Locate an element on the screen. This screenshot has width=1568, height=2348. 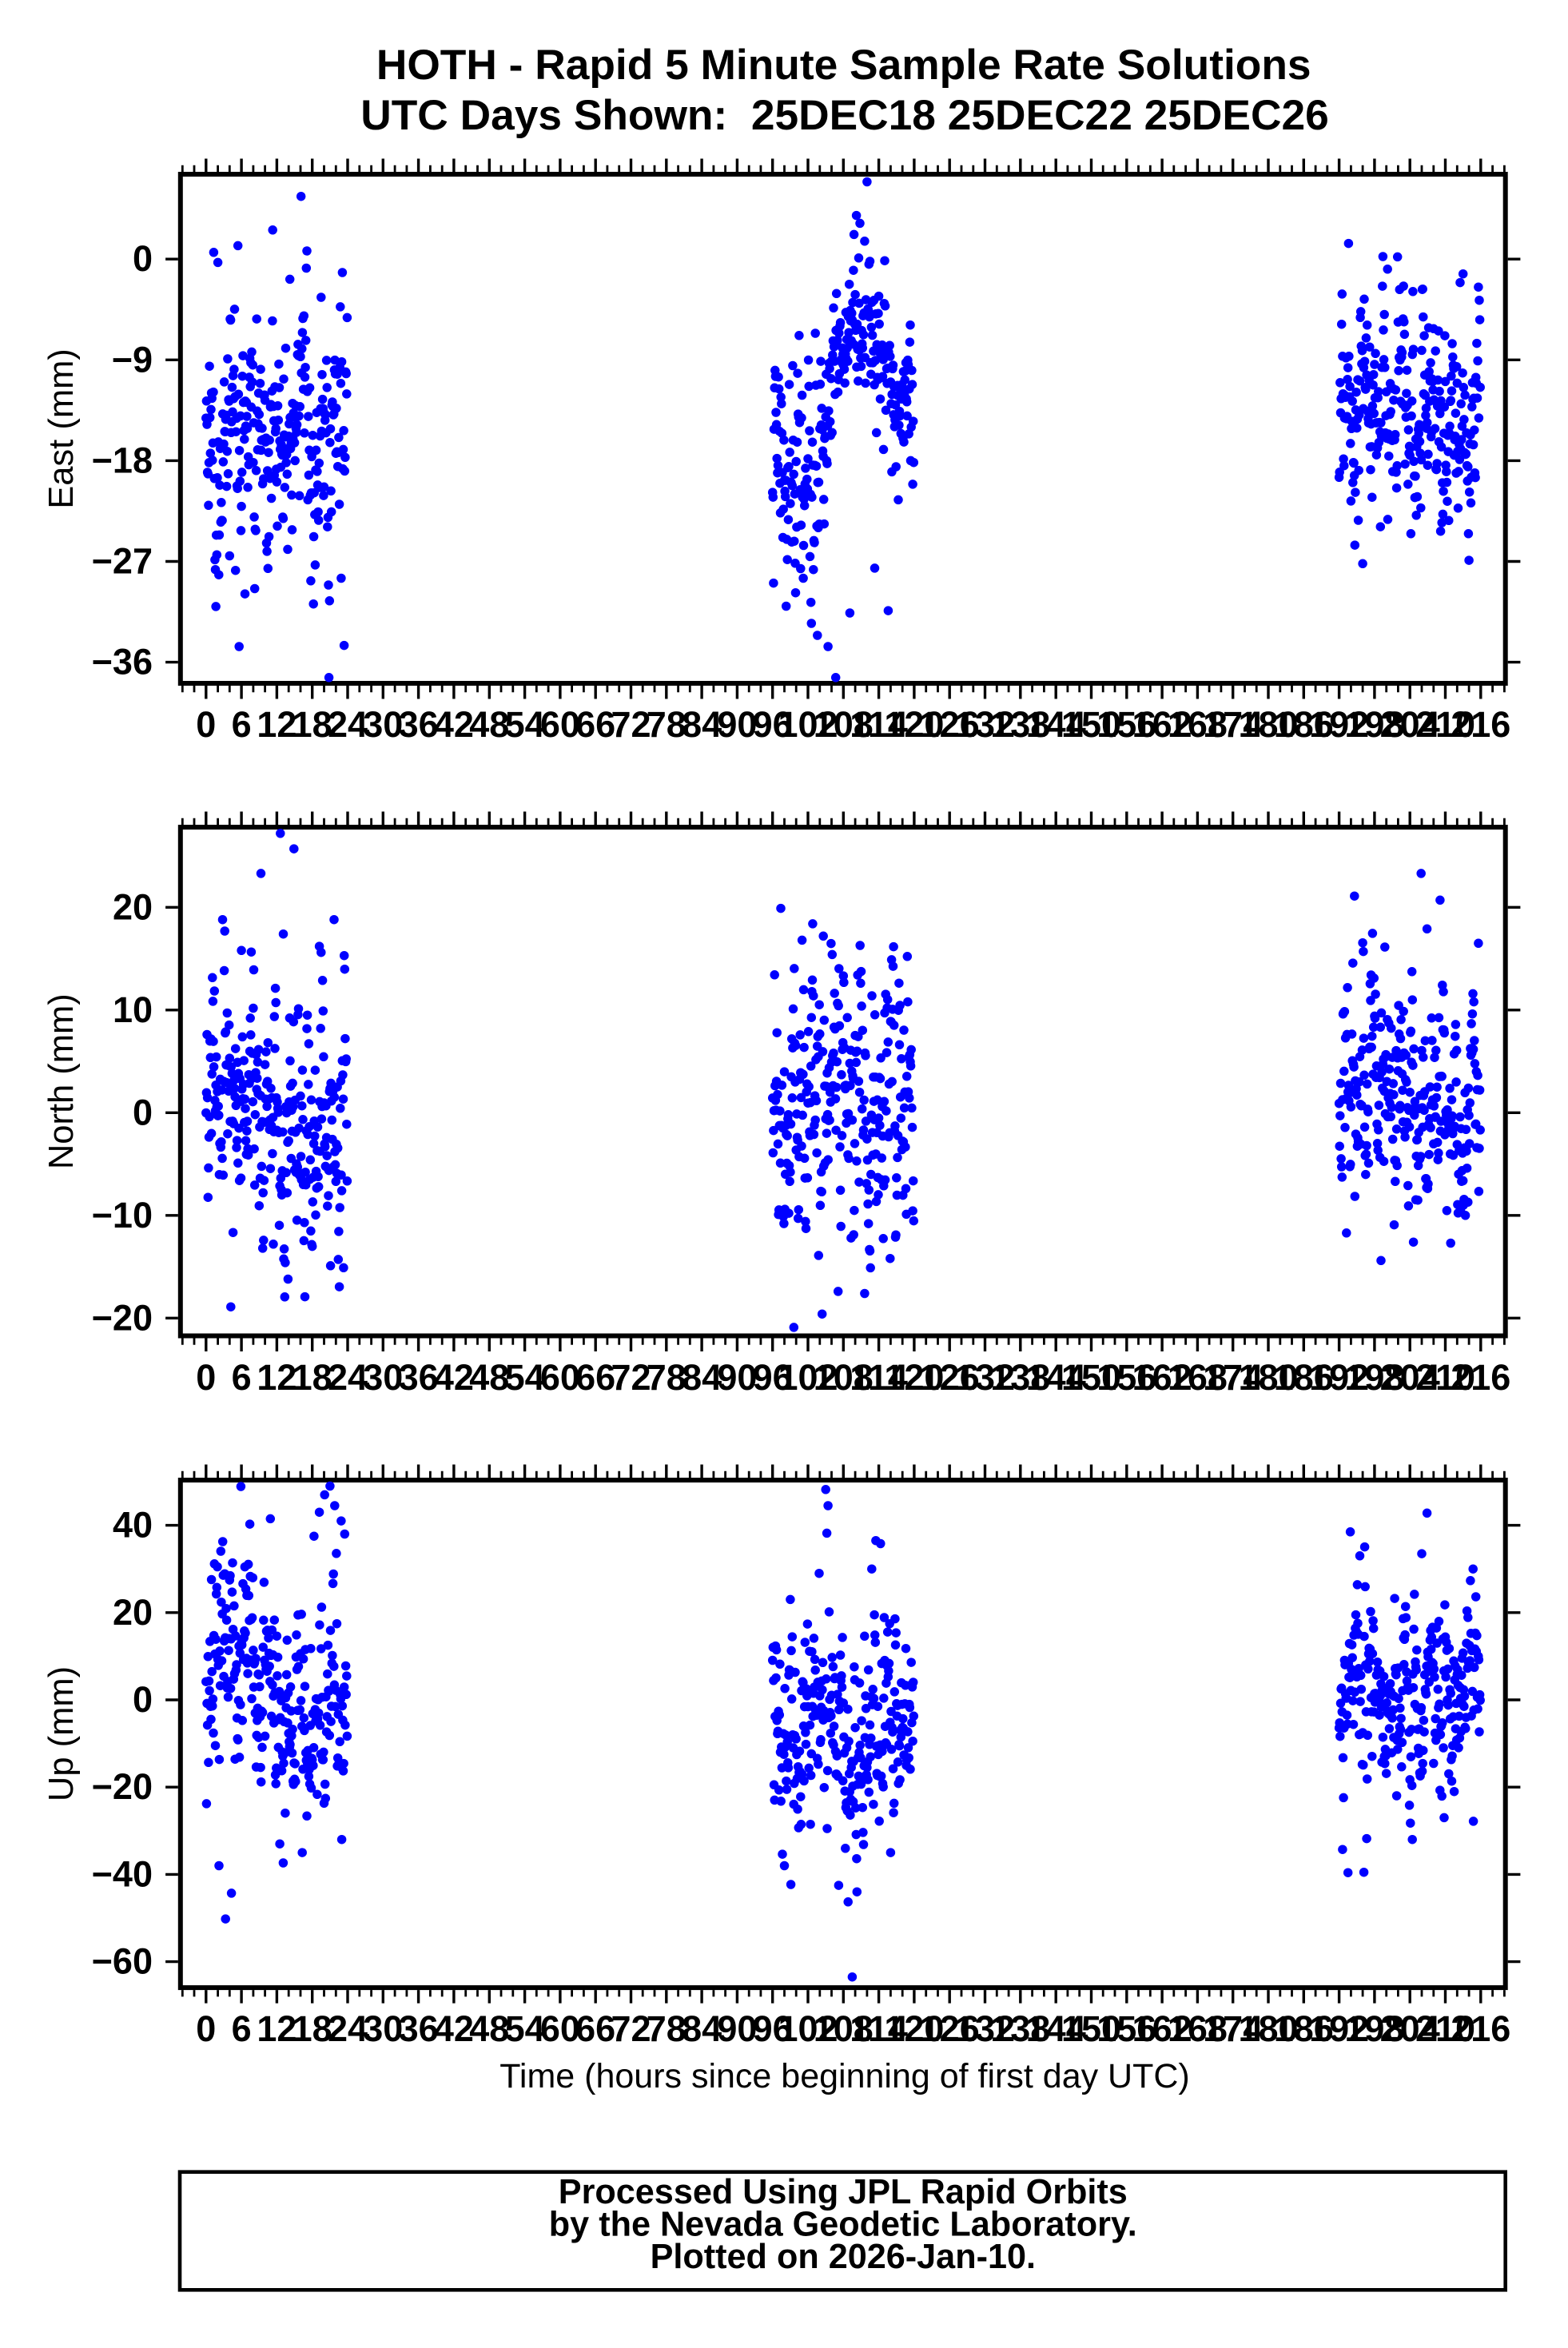
svg-text: 42 is located at coordinates (454, 2028).